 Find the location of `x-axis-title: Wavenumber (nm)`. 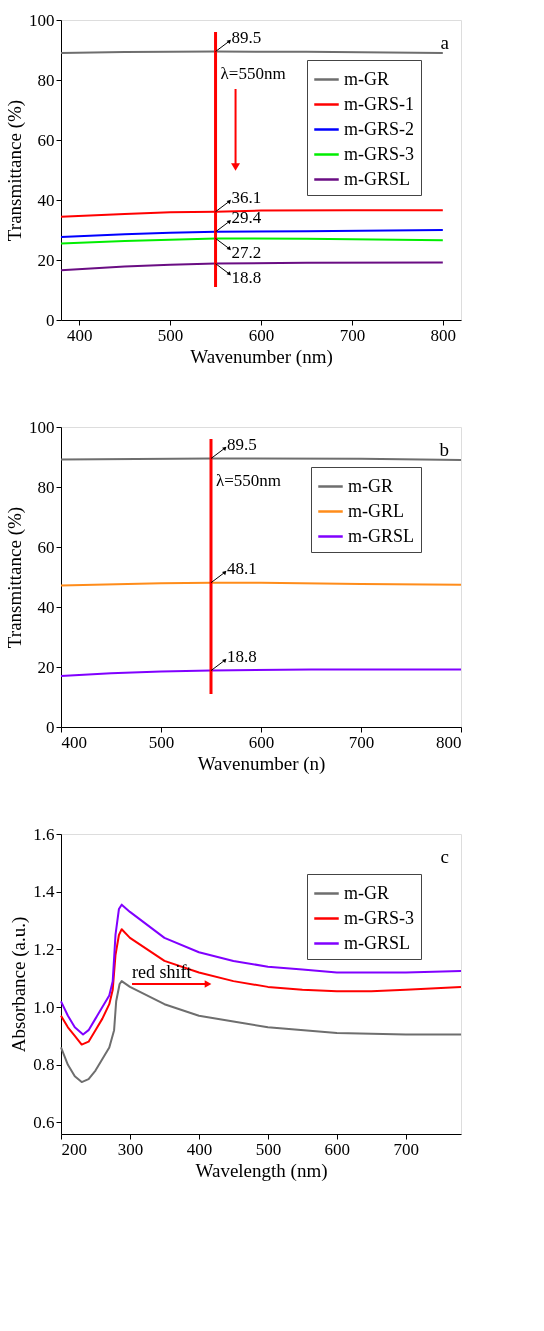

x-axis-title: Wavenumber (nm) is located at coordinates (261, 356).